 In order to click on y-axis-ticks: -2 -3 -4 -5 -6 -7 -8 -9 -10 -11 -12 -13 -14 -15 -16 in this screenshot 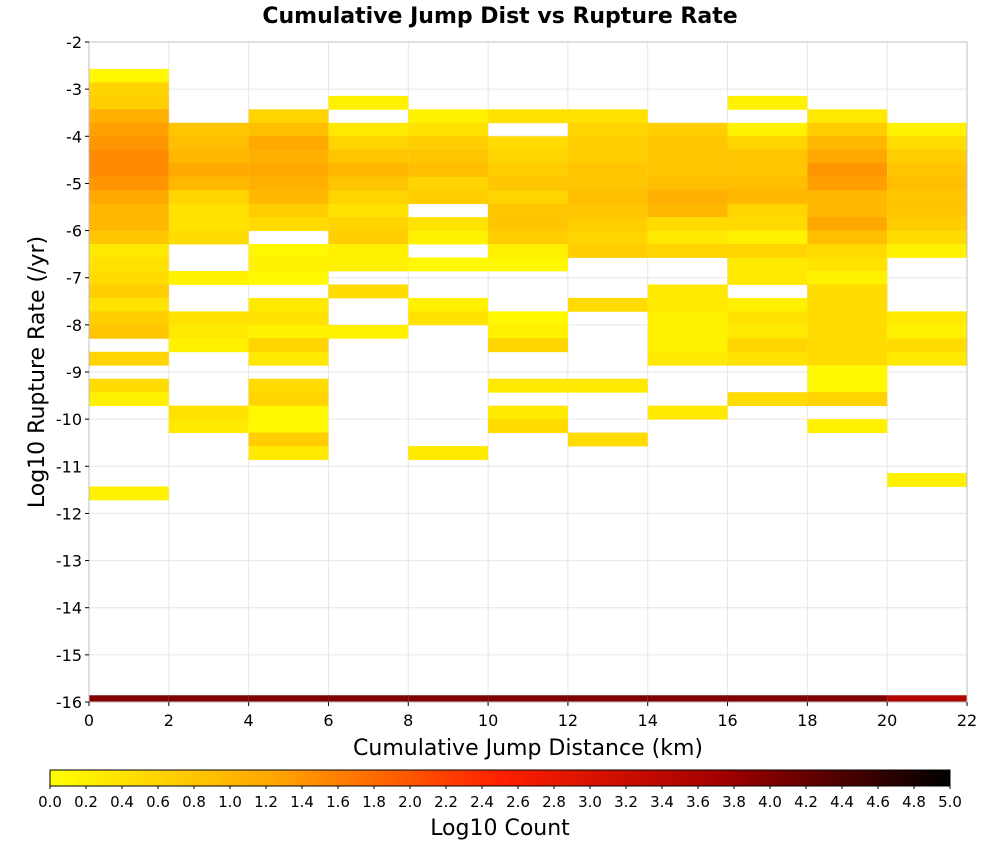, I will do `click(72, 372)`.